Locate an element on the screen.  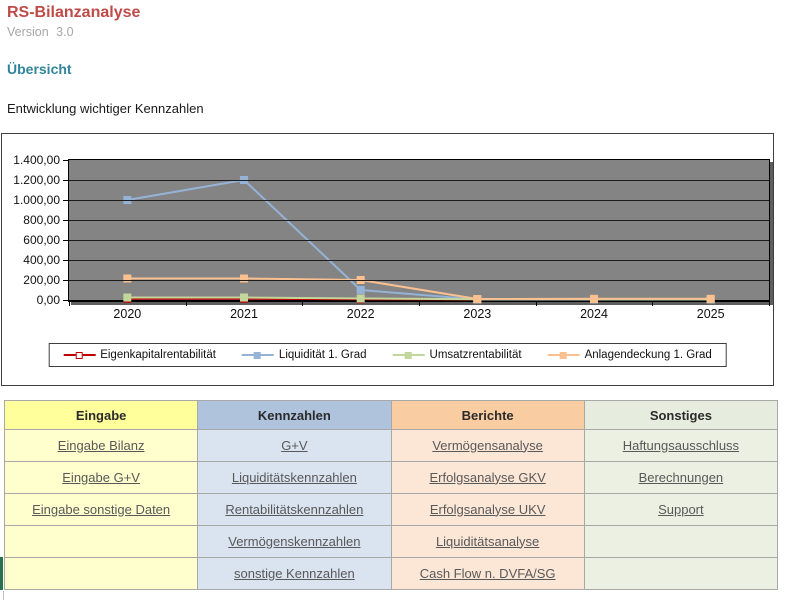
legend-swatch is located at coordinates (563, 355).